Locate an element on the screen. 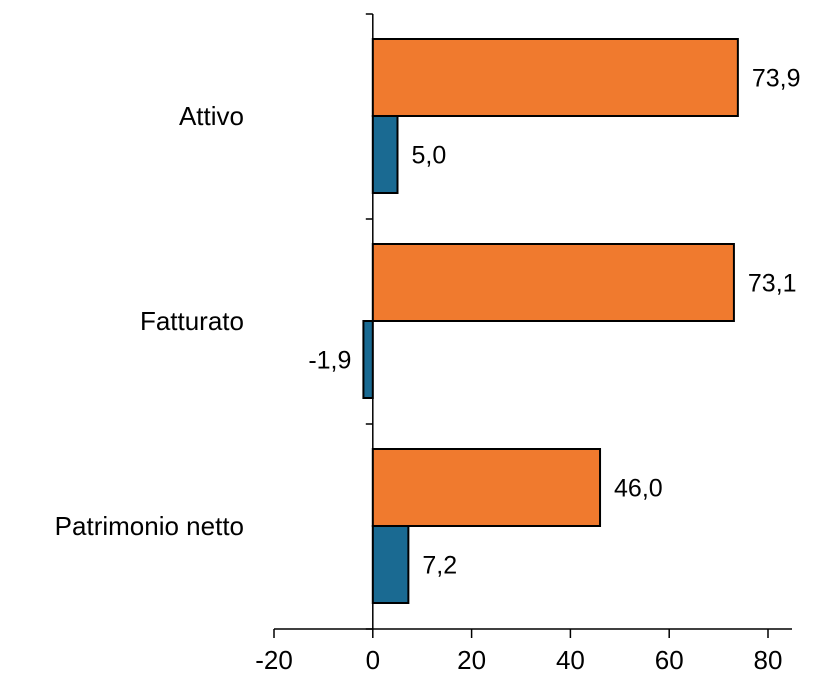 The image size is (821, 679). category-label: Fatturato is located at coordinates (192, 321).